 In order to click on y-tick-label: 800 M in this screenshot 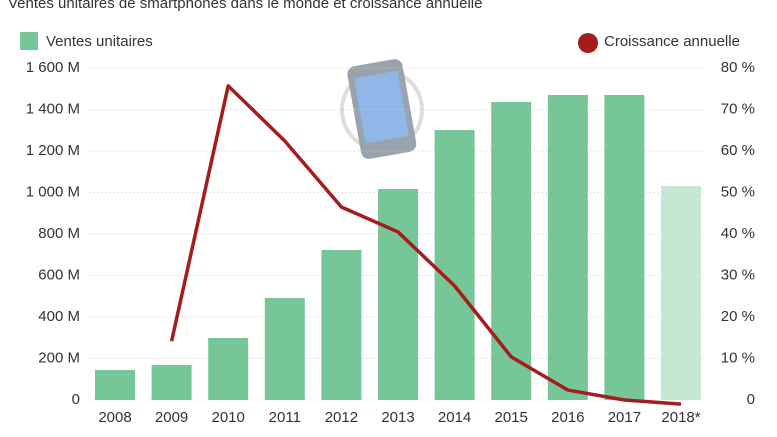, I will do `click(59, 233)`.